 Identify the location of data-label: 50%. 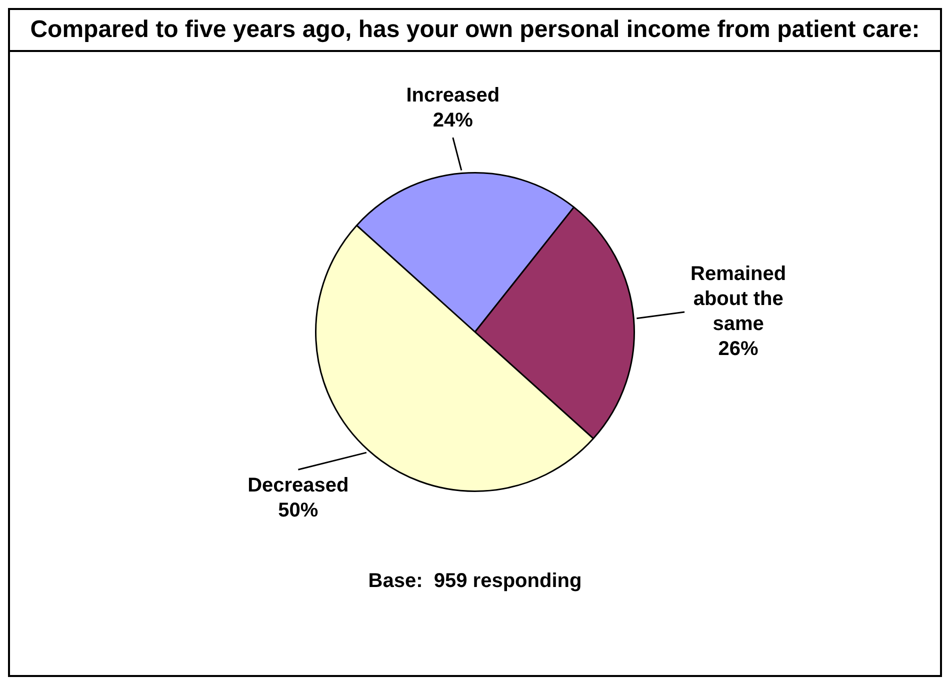
(298, 511).